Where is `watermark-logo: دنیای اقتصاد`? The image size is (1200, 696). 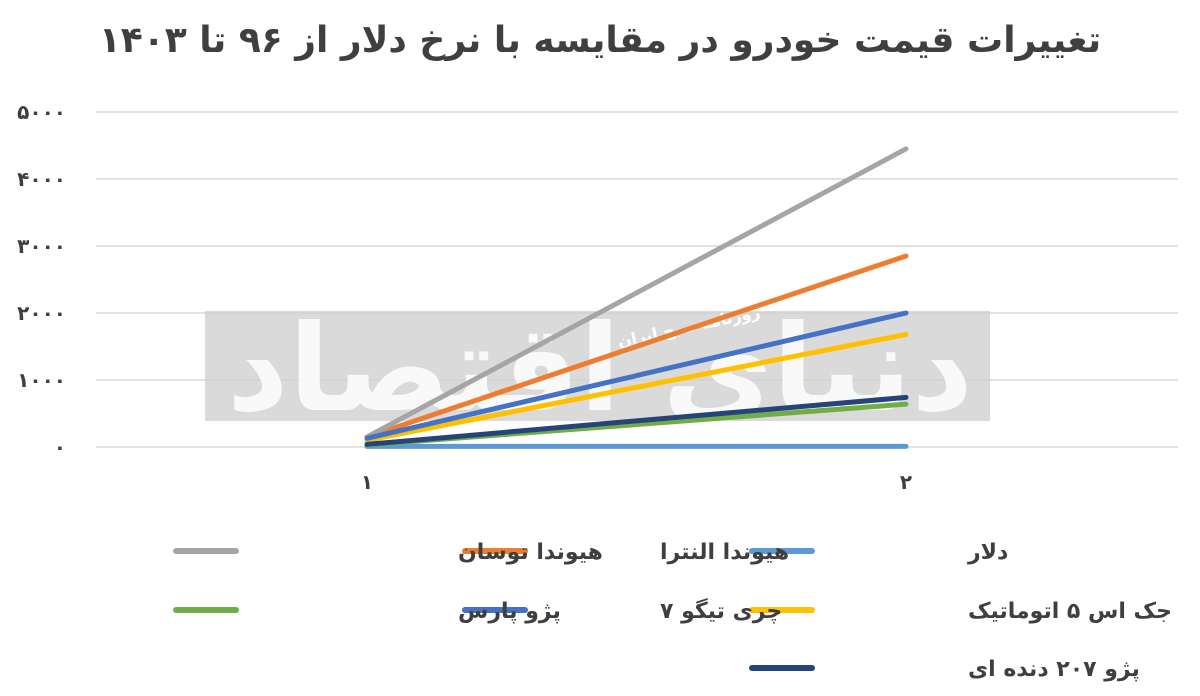 watermark-logo: دنیای اقتصاد is located at coordinates (600, 369).